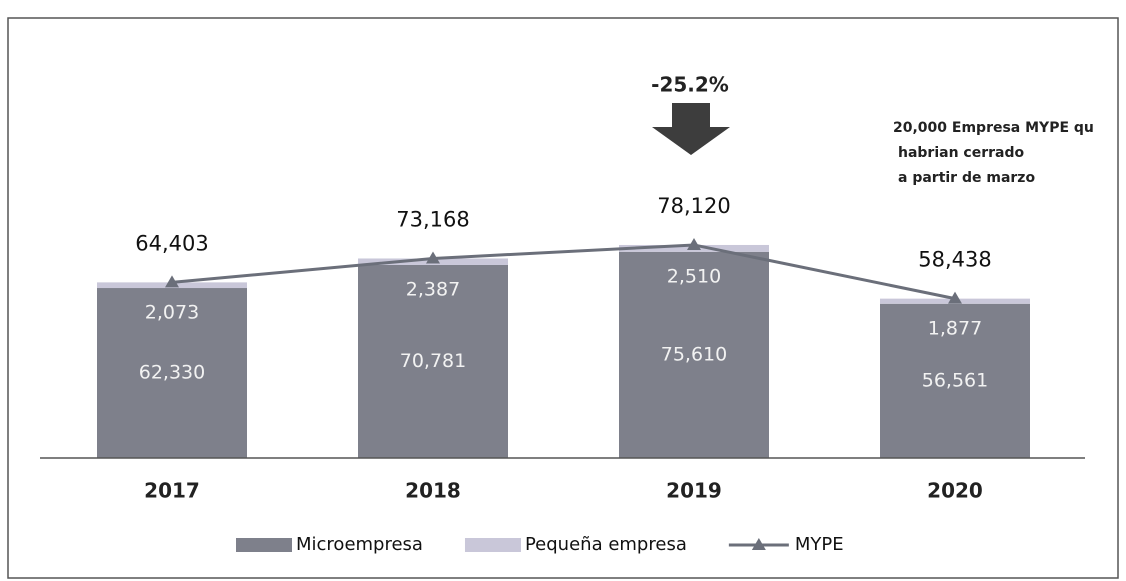 The height and width of the screenshot is (581, 1126). What do you see at coordinates (433, 491) in the screenshot?
I see `x-tick-label: 2018` at bounding box center [433, 491].